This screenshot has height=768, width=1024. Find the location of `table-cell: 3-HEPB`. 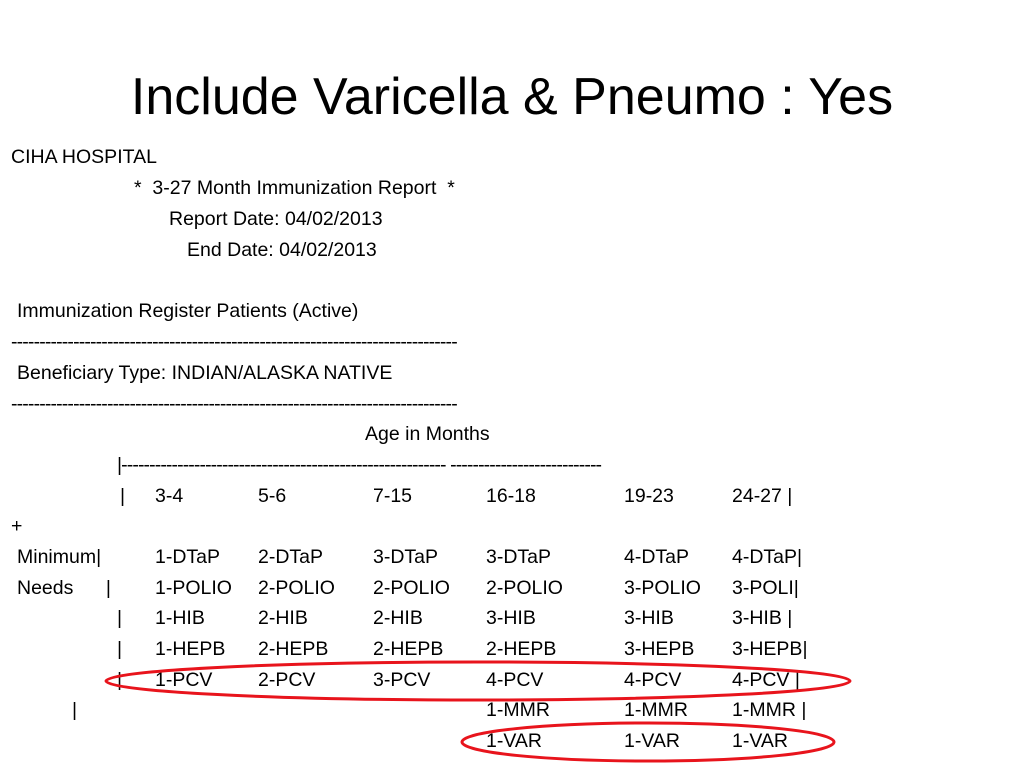

table-cell: 3-HEPB is located at coordinates (659, 649).